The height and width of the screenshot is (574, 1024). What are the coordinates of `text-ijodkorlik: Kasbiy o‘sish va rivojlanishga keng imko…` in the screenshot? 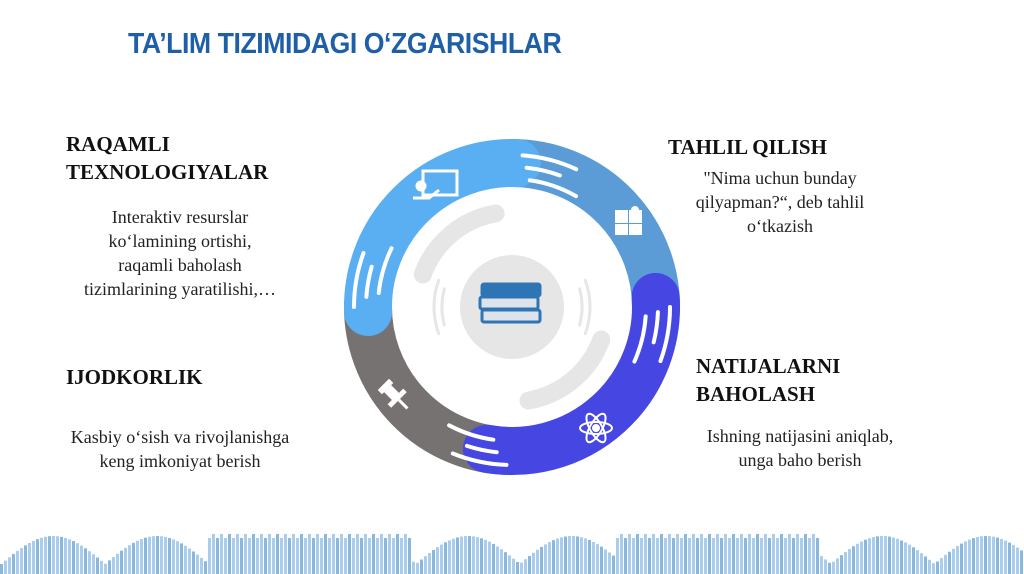 It's located at (180, 449).